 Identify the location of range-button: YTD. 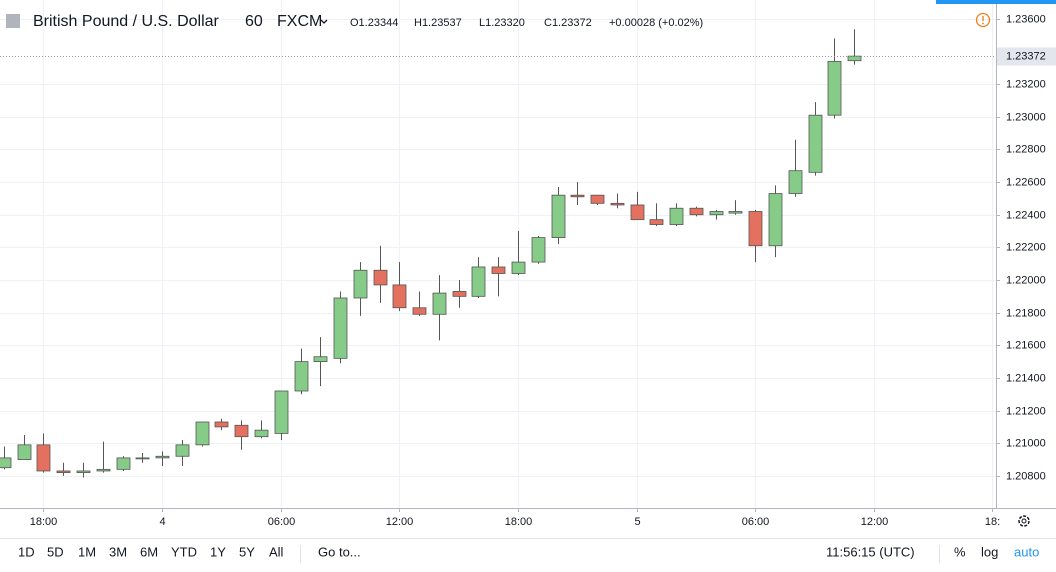
(184, 551).